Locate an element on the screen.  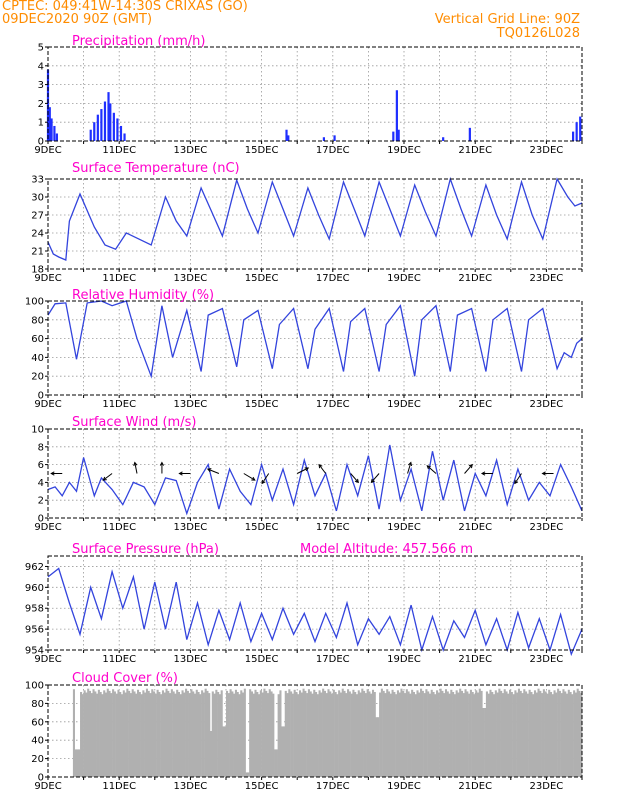
y-tick-label: 80 is located at coordinates (37, 704).